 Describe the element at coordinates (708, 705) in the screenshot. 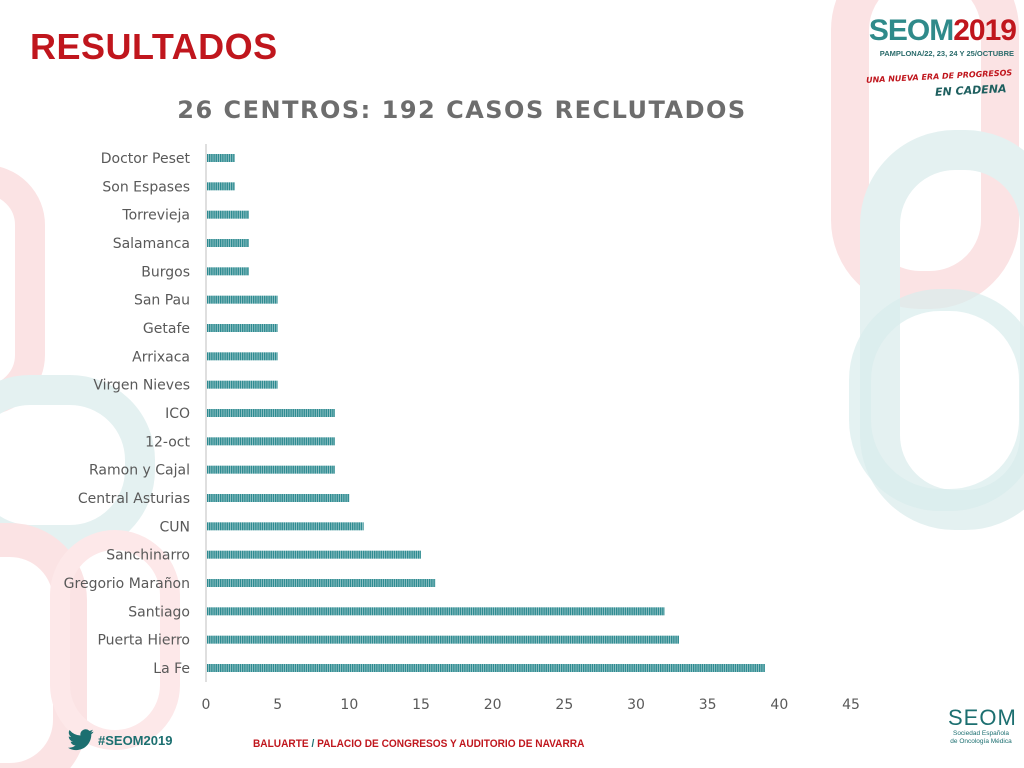

I see `x-tick-label: 35` at that location.